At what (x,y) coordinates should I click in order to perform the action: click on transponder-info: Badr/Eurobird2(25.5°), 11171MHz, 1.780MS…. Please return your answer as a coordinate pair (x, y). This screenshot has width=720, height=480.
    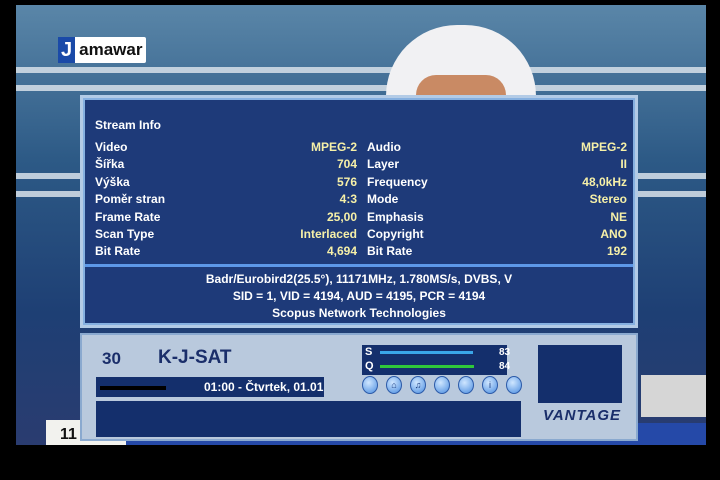
    Looking at the image, I should click on (359, 279).